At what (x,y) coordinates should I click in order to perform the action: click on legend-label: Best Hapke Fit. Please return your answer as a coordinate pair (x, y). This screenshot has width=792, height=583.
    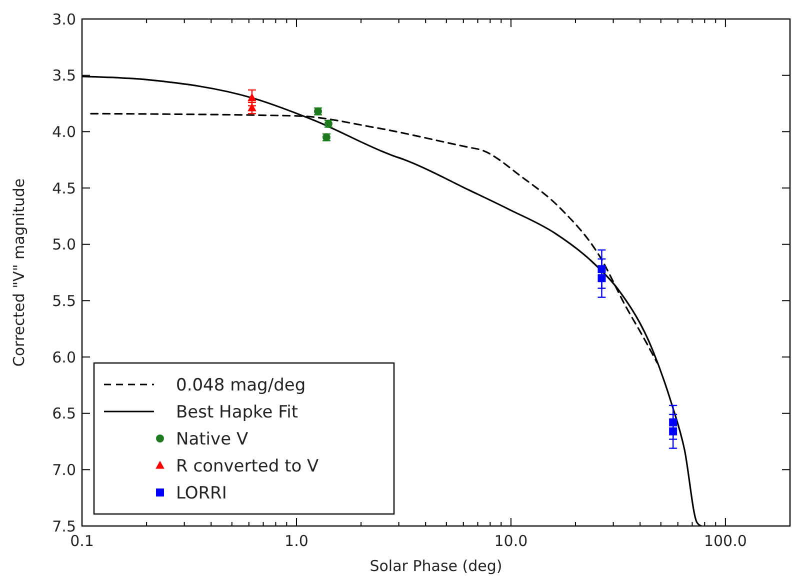
    Looking at the image, I should click on (237, 412).